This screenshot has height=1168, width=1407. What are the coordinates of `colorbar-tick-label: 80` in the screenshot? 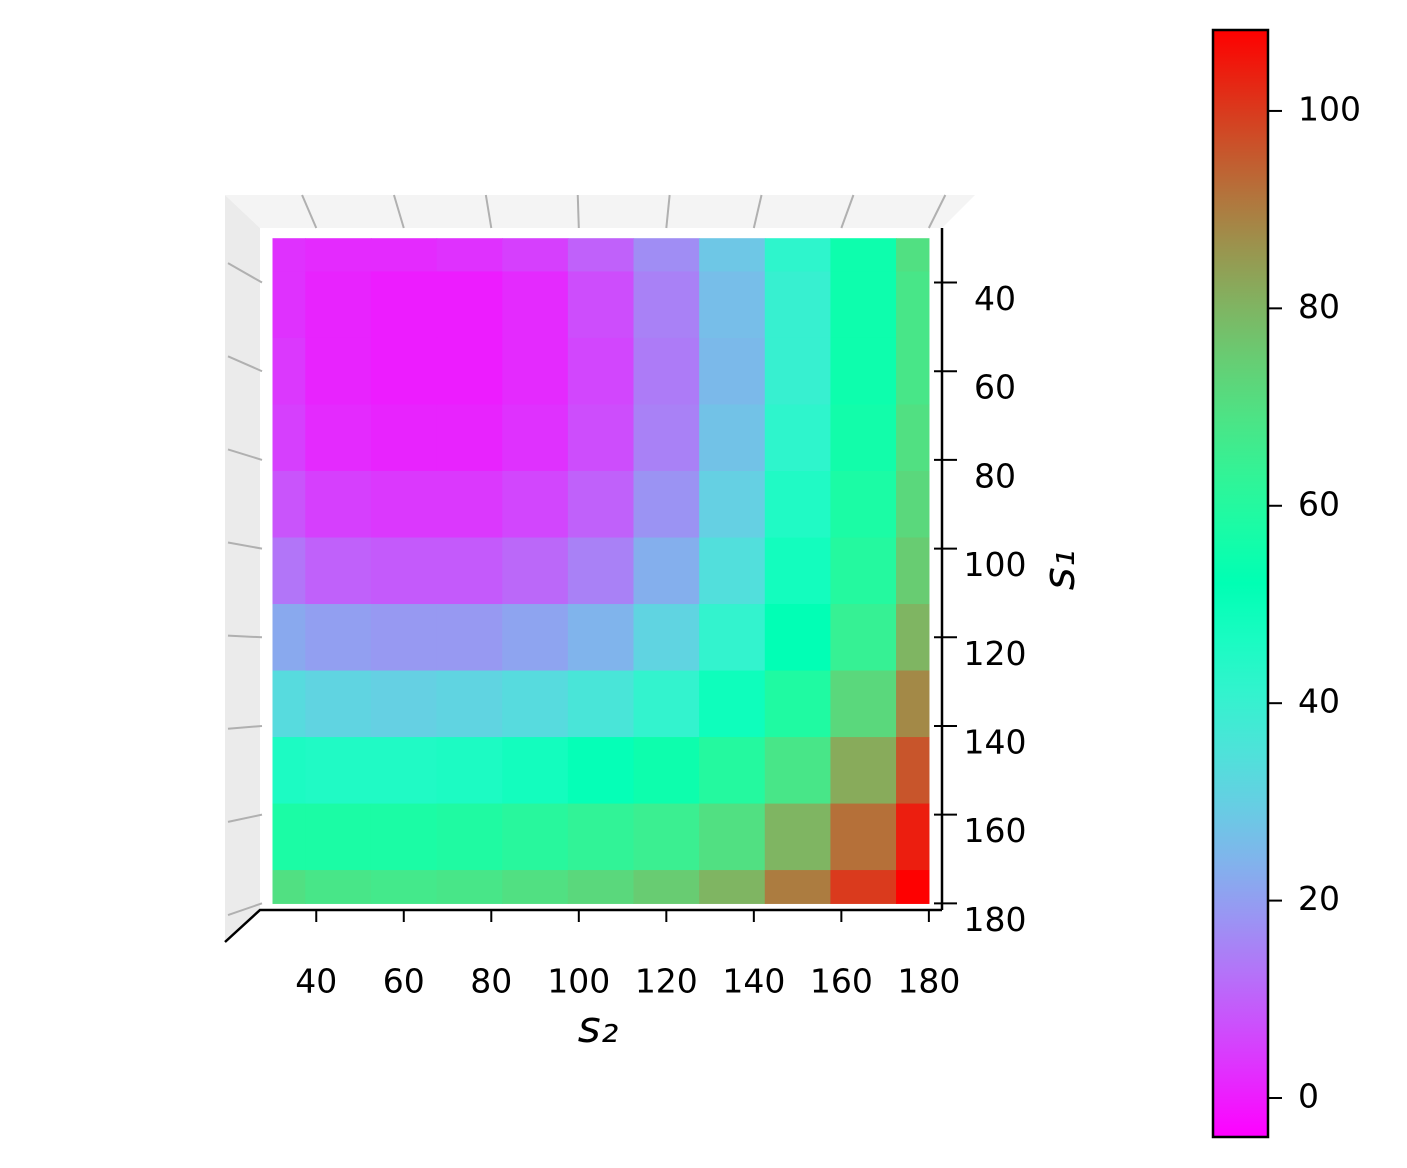 It's located at (1319, 306).